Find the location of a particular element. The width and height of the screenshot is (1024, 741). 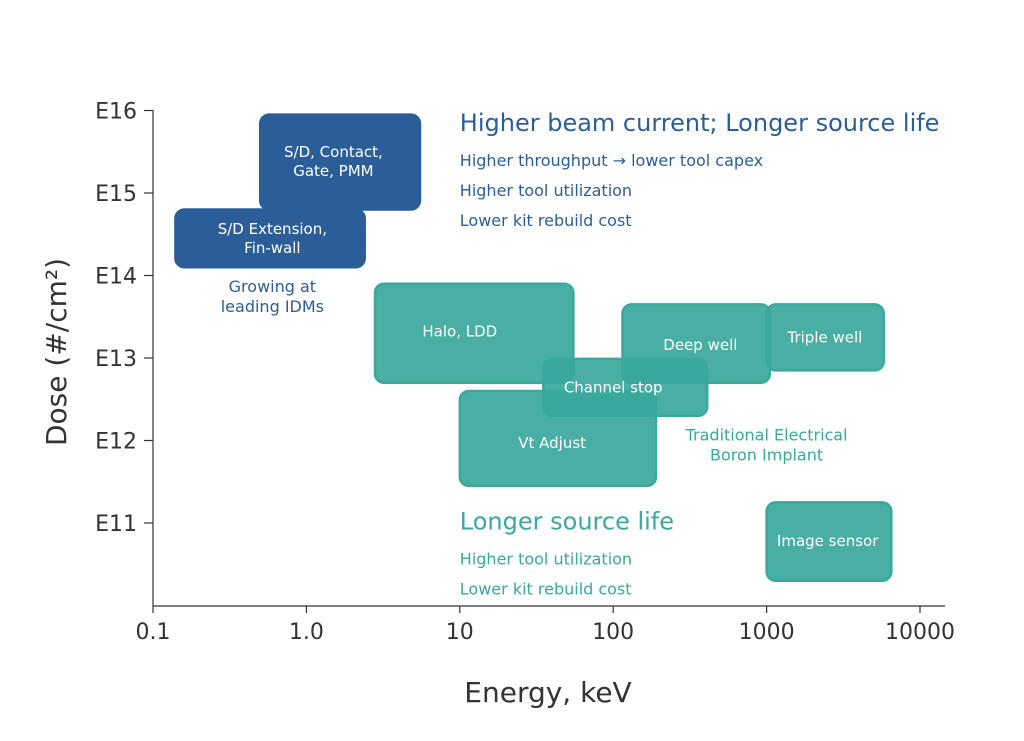

vt-adjust-box is located at coordinates (558, 438).